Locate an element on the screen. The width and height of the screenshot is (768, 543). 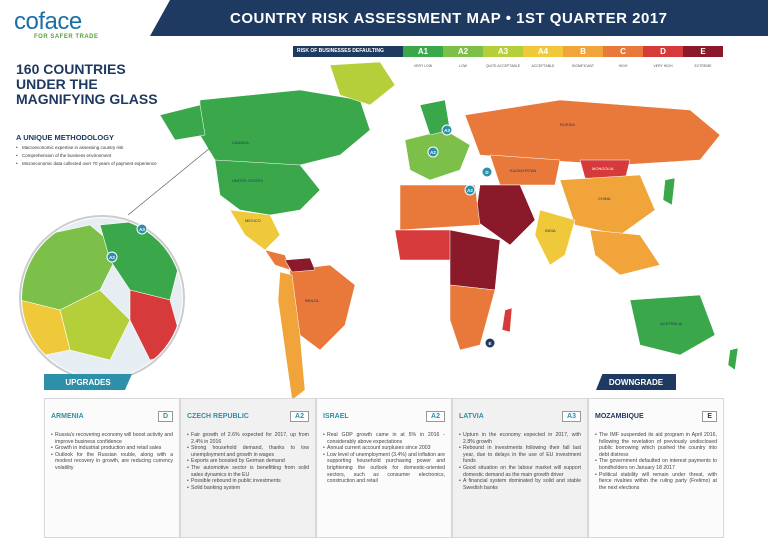
region-north-africa is located at coordinates (440, 207).